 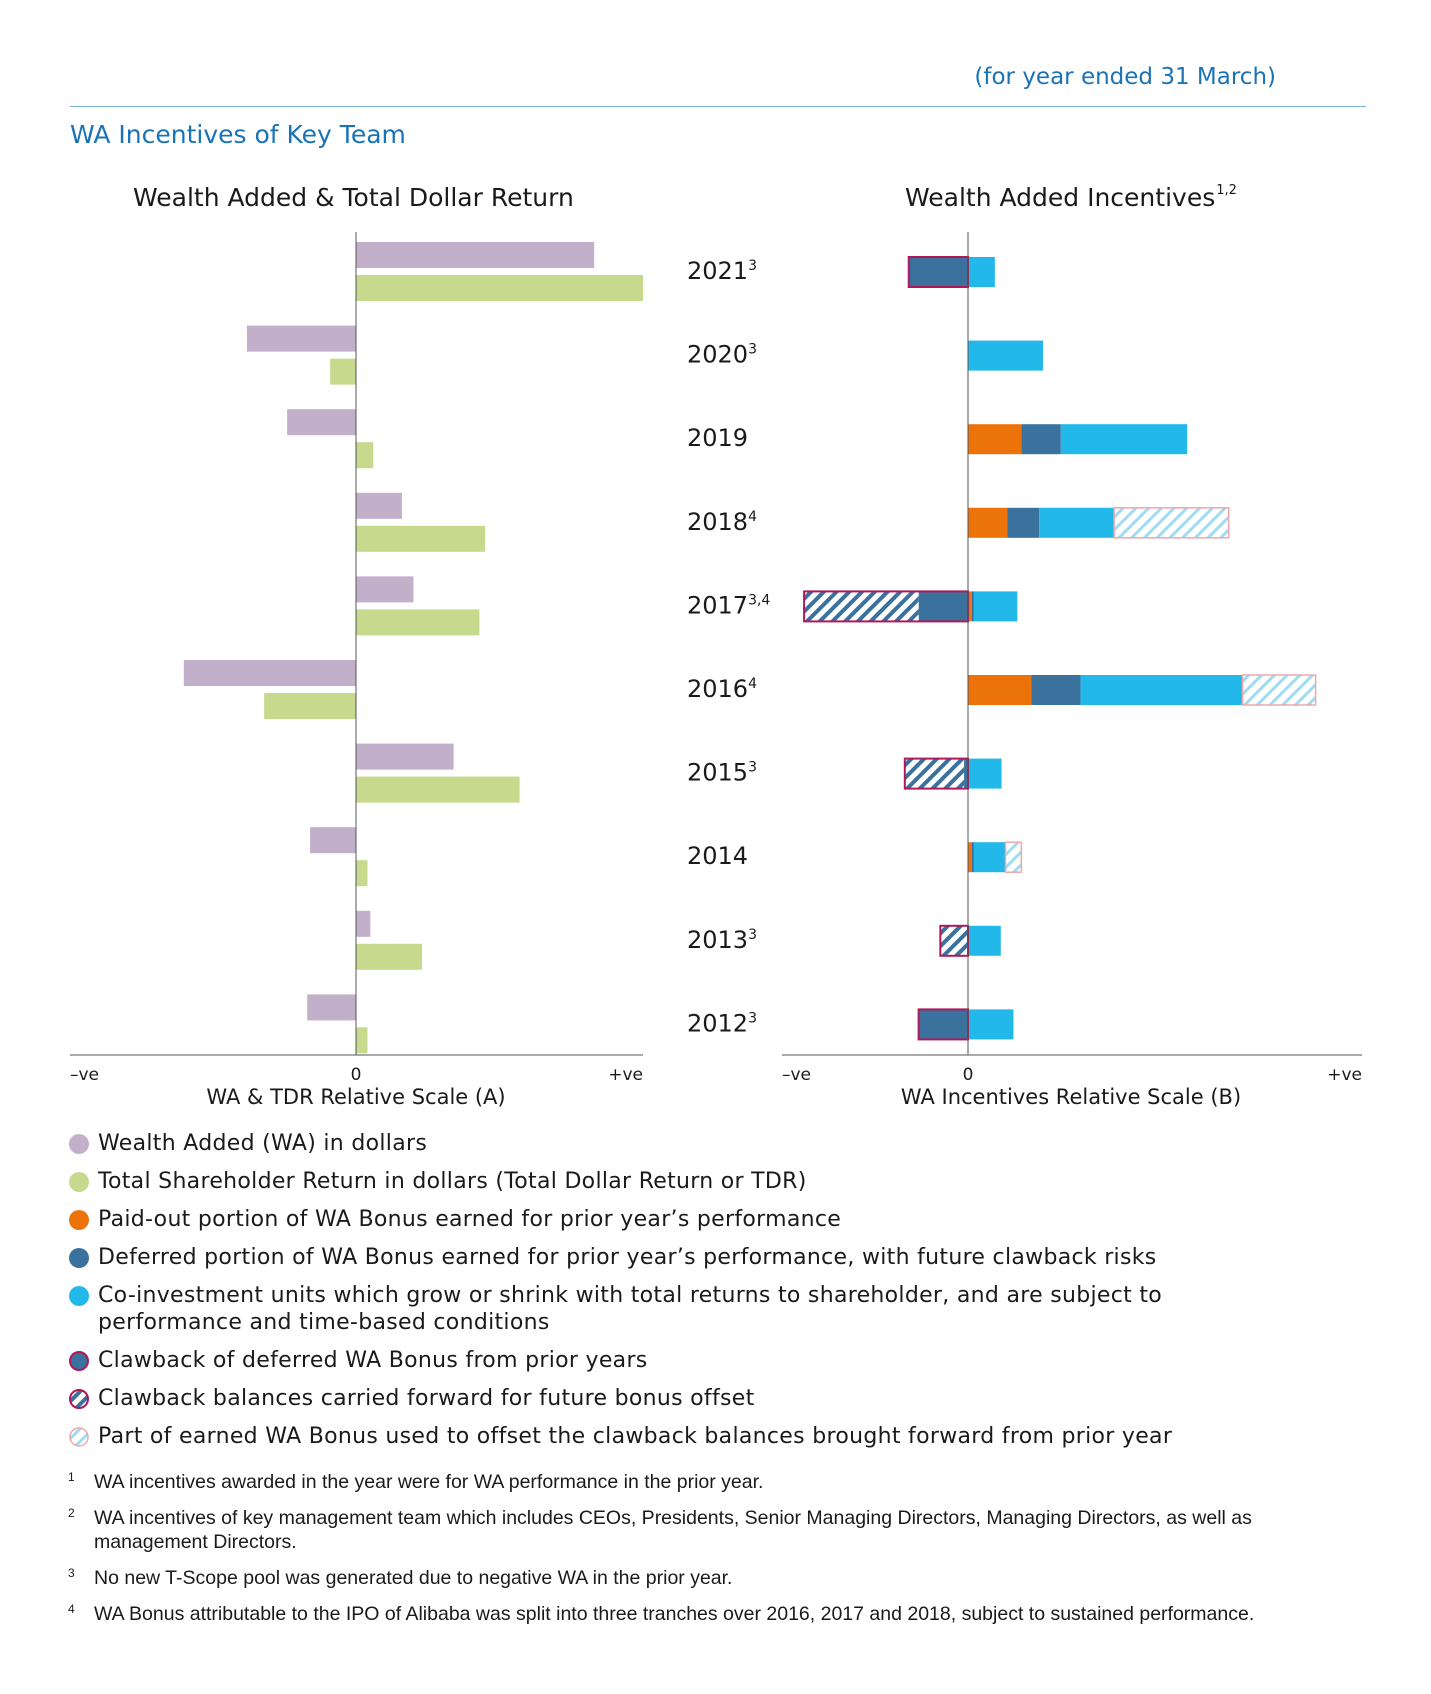 I want to click on bar-tdr-2013, so click(x=389, y=956).